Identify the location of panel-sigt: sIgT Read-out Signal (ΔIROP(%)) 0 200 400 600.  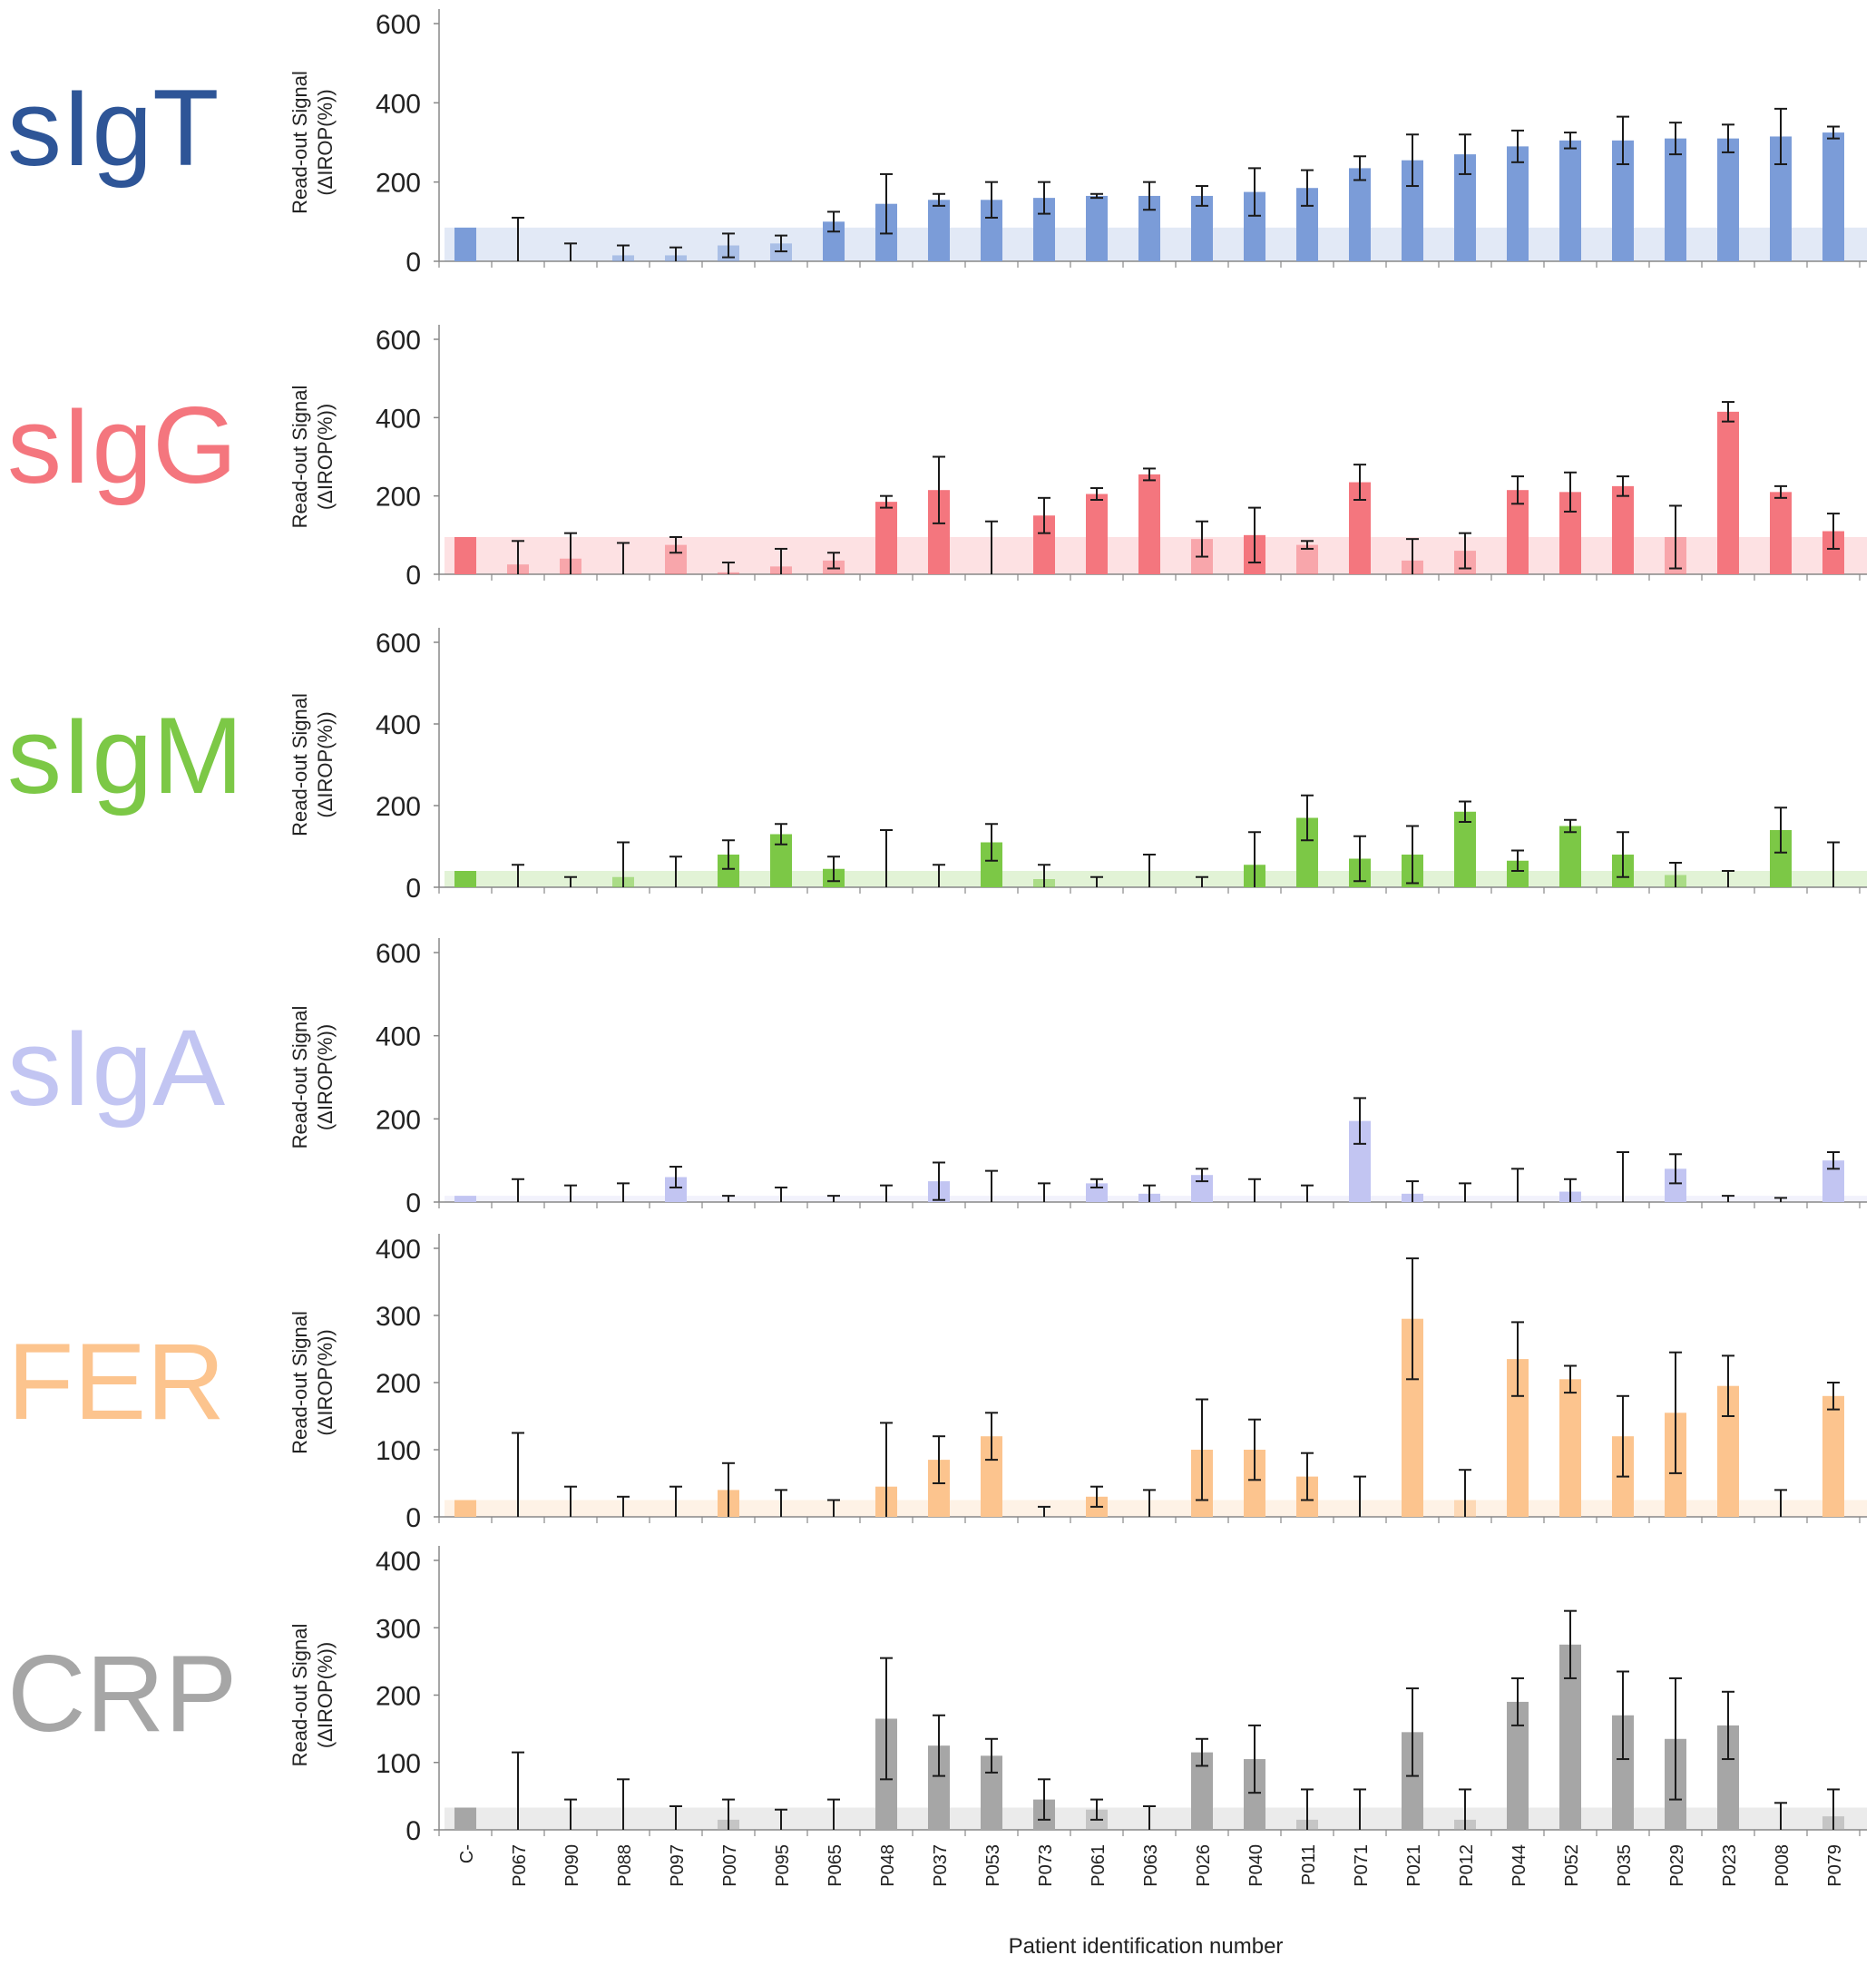
(937, 143).